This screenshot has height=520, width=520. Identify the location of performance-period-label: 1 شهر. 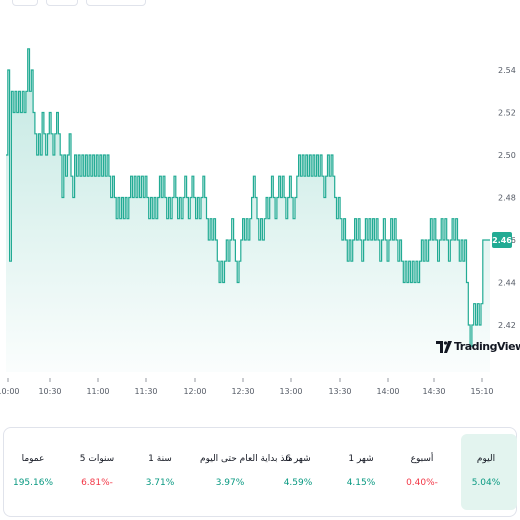
(361, 459).